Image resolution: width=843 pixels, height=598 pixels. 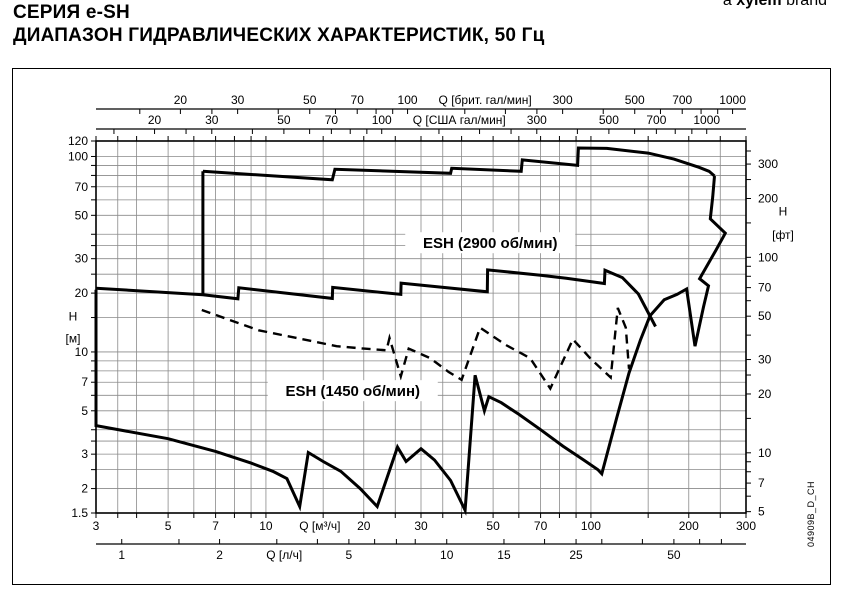 I want to click on tick-label: ESH (1450 об/мин), so click(x=353, y=391).